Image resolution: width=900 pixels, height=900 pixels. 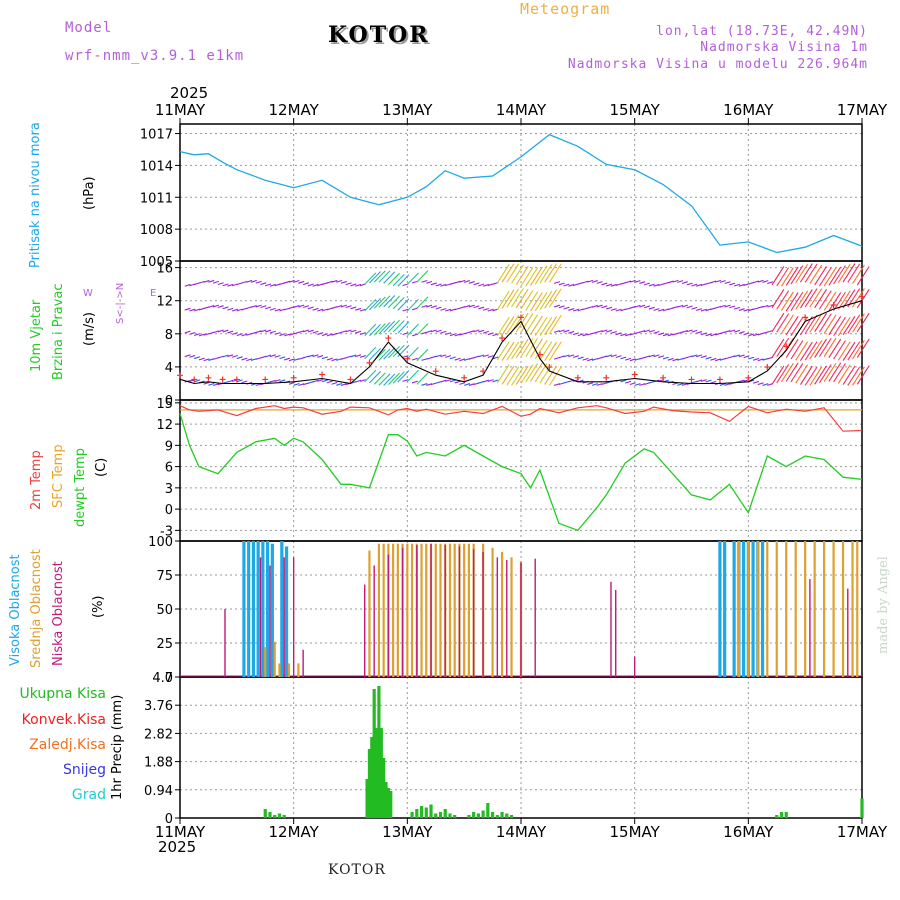 I want to click on cloud-high-bar, so click(x=249, y=609).